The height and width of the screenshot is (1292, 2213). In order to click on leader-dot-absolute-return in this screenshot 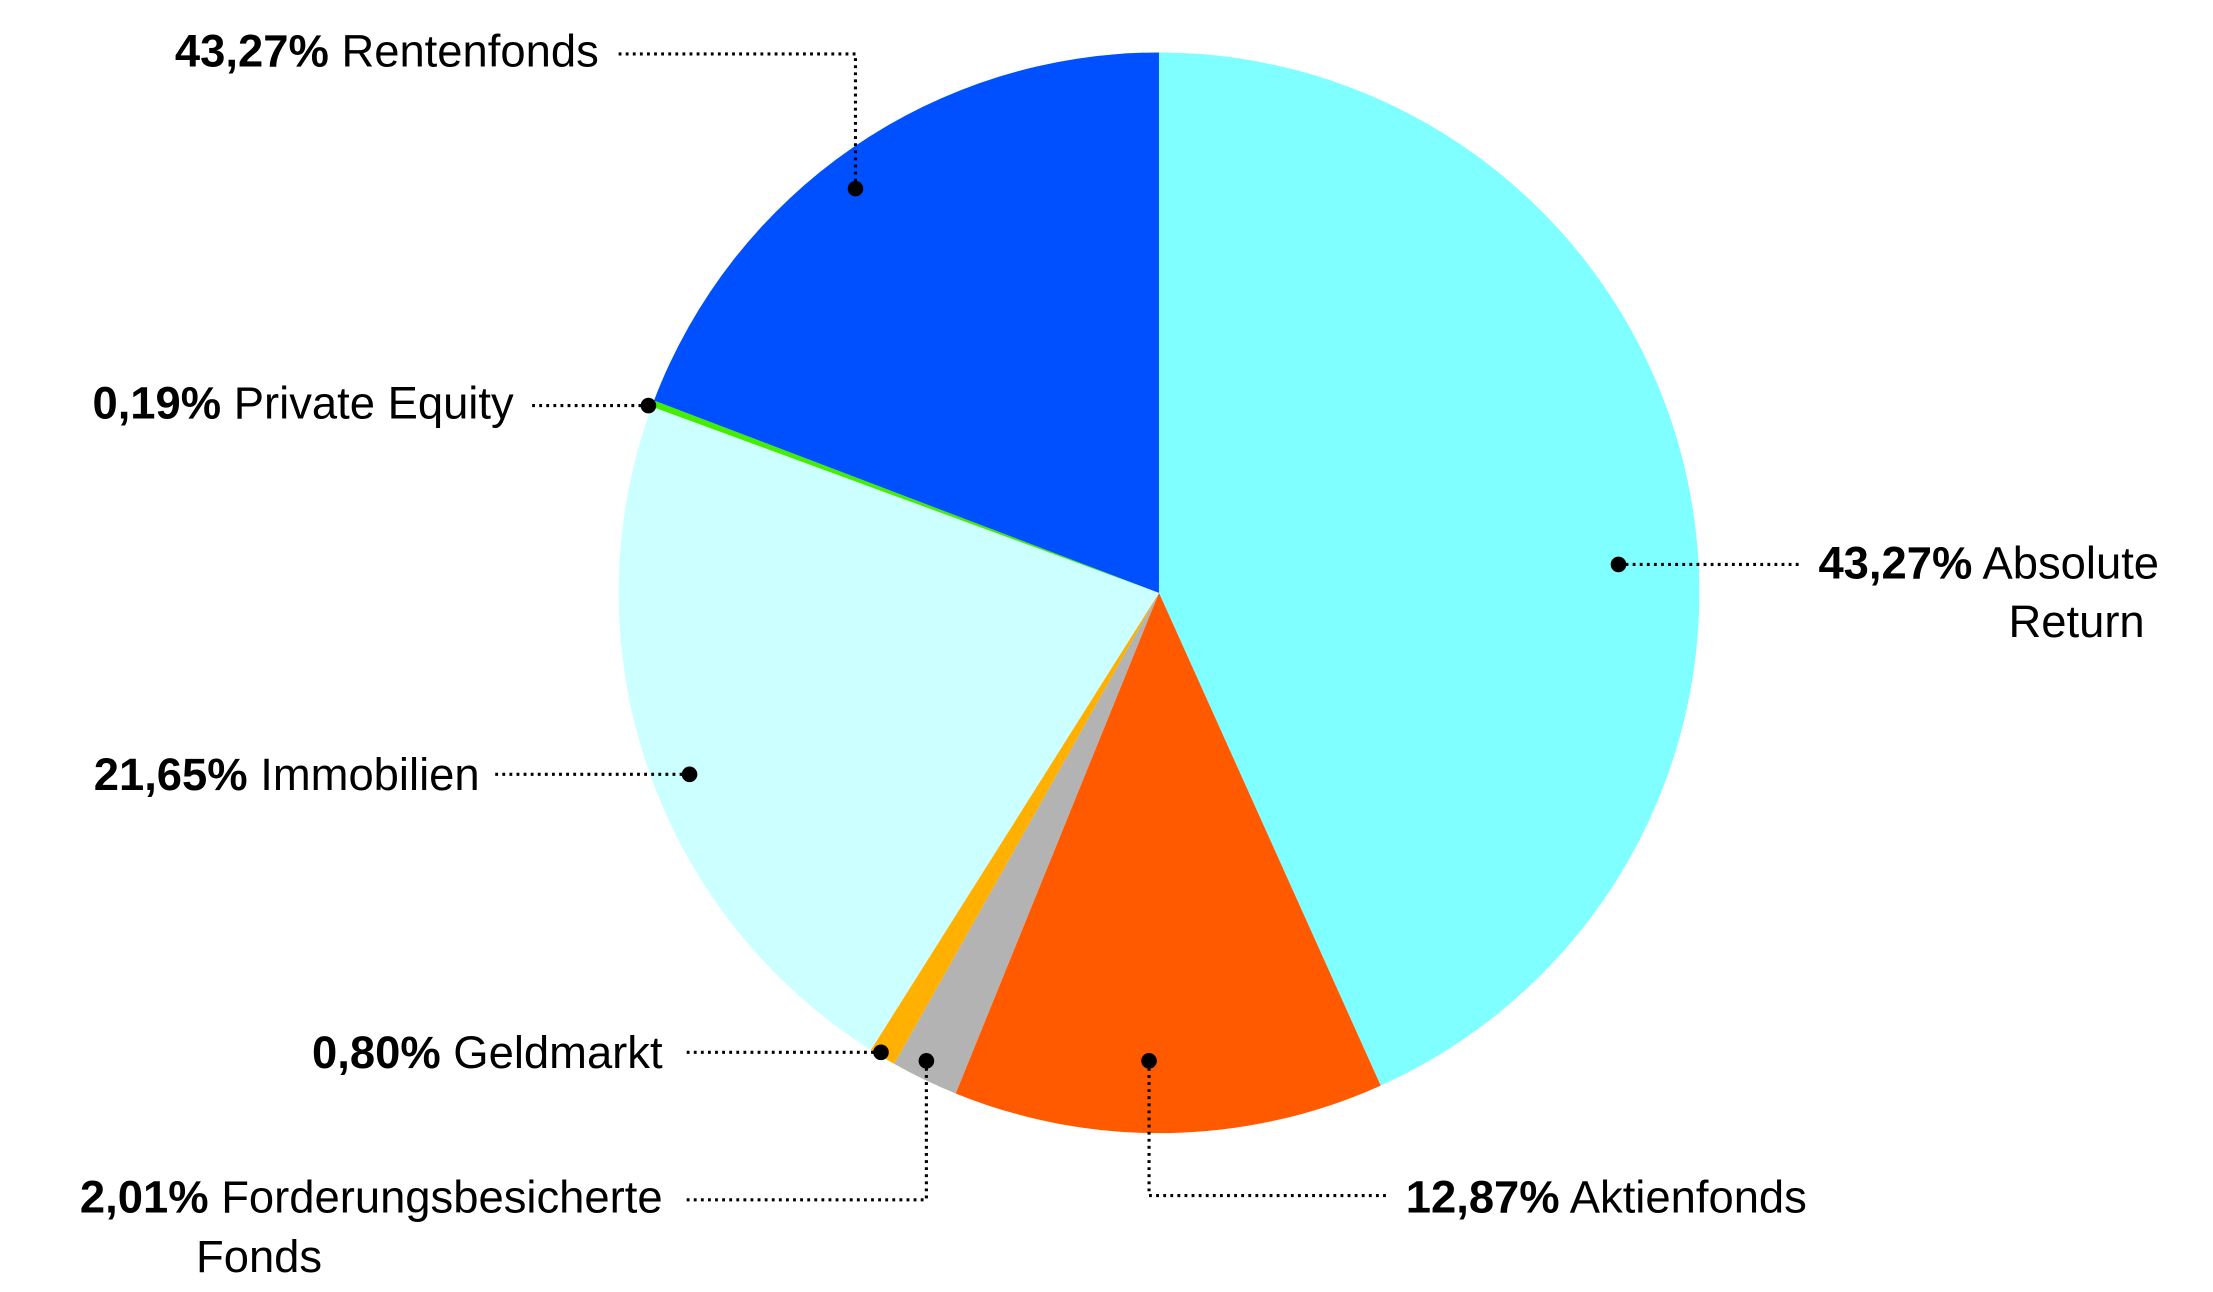, I will do `click(1618, 564)`.